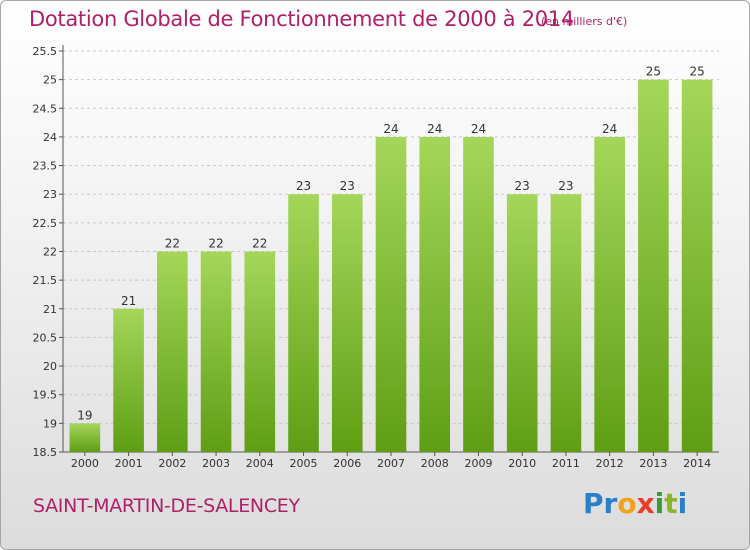 This screenshot has width=750, height=550. What do you see at coordinates (50, 194) in the screenshot?
I see `y-tick-label: 23` at bounding box center [50, 194].